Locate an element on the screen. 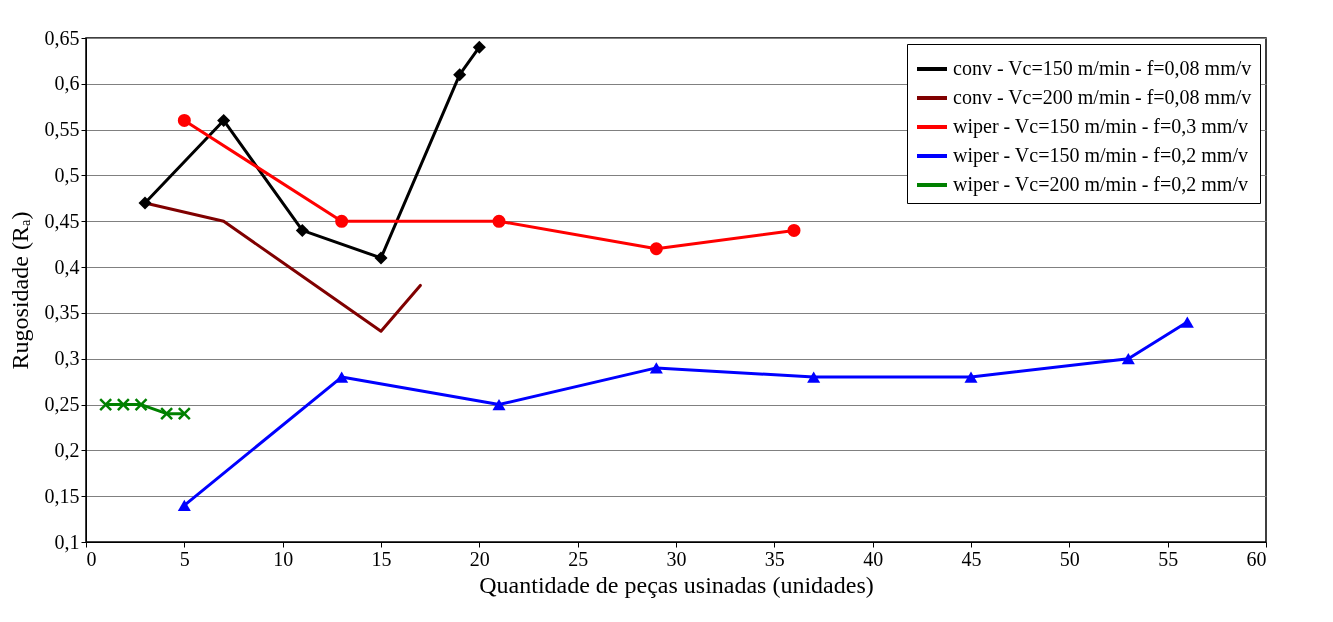 The width and height of the screenshot is (1333, 622). legend-label: wiper - Vc=150 m/min - f=0,2 mm/v is located at coordinates (1100, 155).